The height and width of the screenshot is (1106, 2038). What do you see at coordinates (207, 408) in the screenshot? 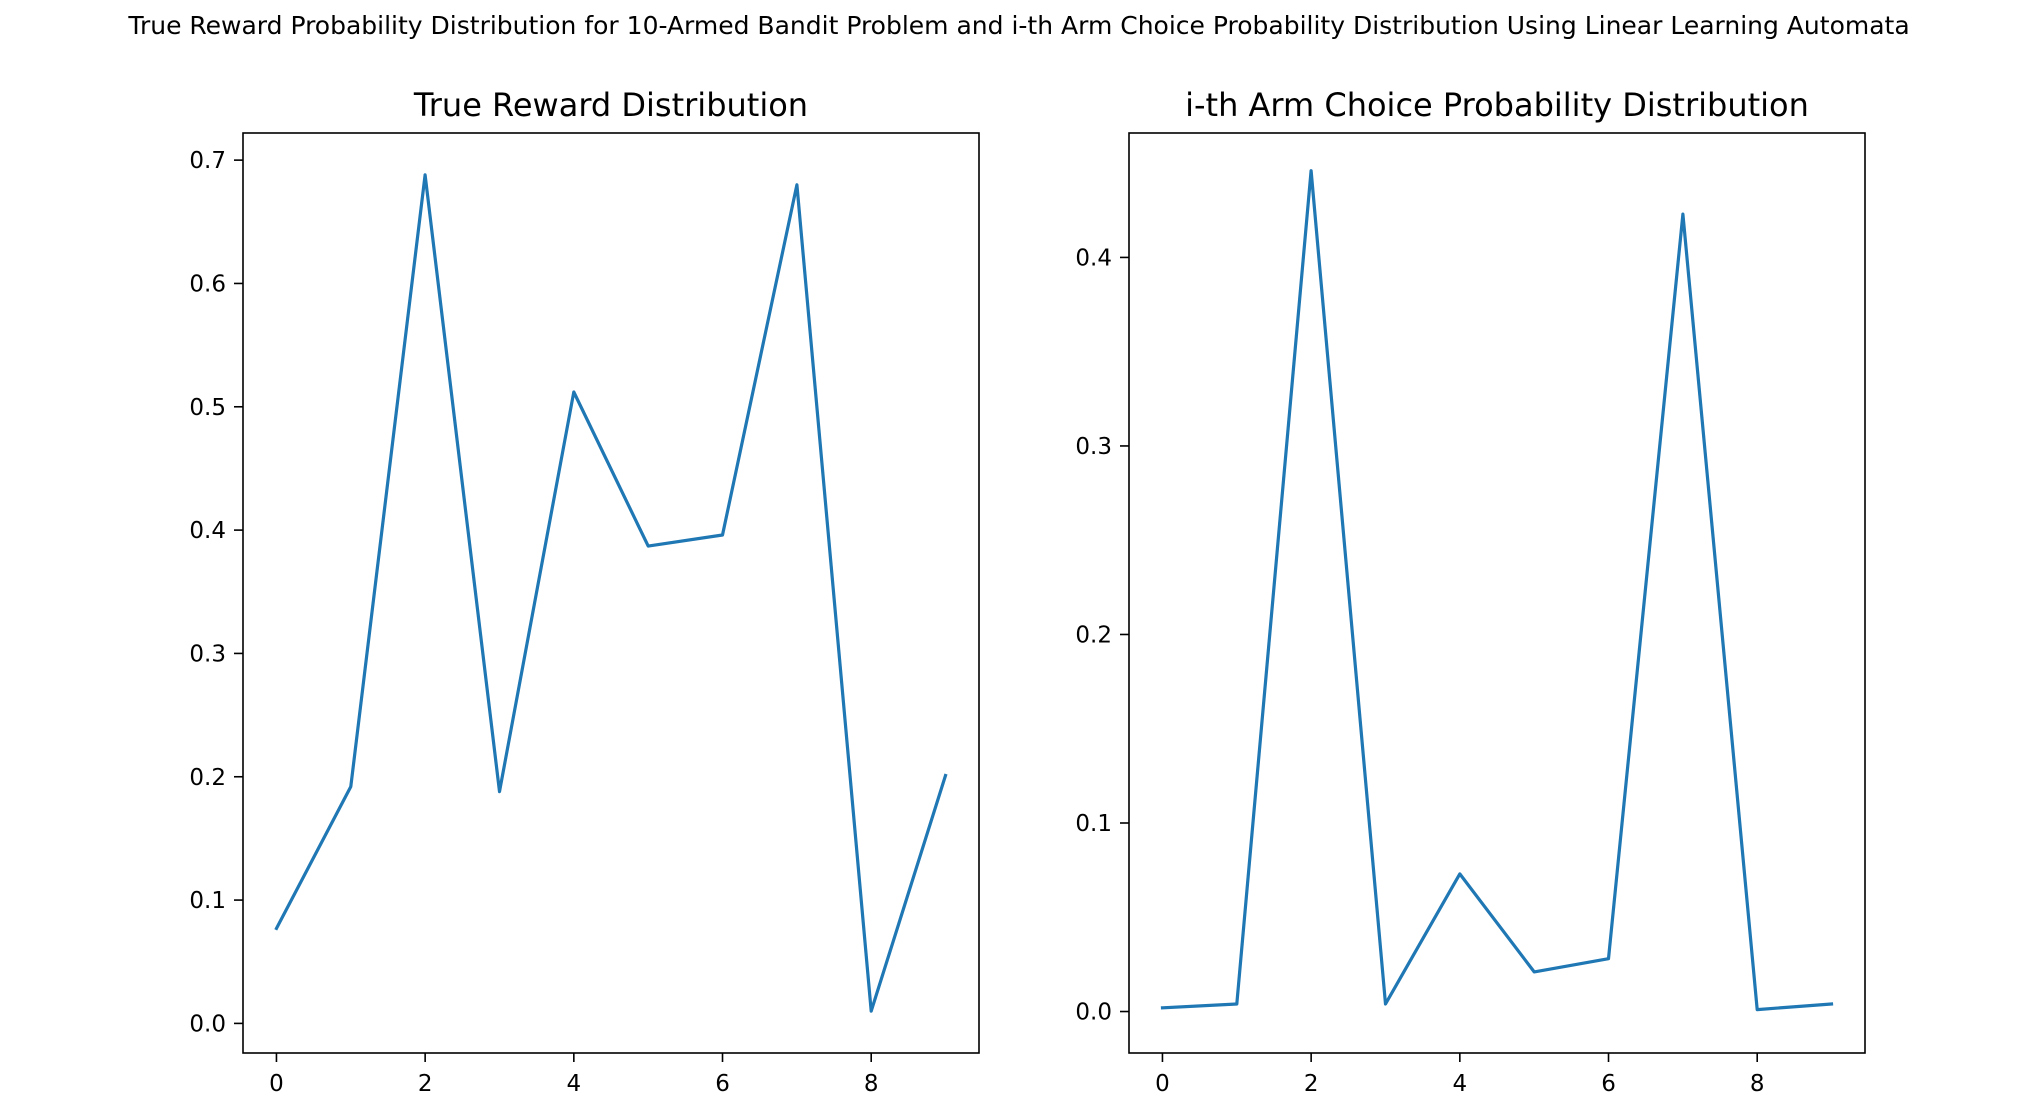
I see `y-tick-label: 0.5` at bounding box center [207, 408].